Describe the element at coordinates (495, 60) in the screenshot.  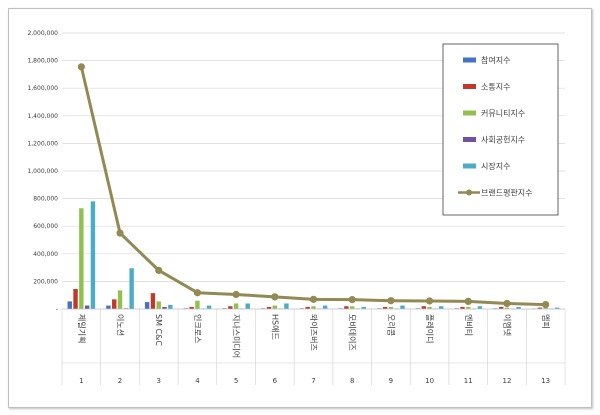
I see `legend-label: 참여지수` at that location.